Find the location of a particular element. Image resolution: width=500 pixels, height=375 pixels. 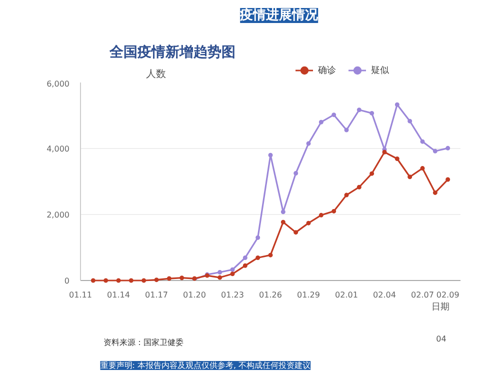

x-tick-label: 01.29 is located at coordinates (308, 295).